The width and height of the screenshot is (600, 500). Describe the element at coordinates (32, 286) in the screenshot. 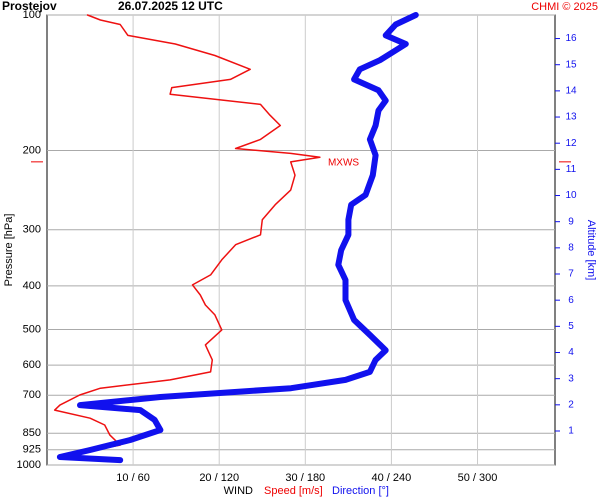

I see `y-tick-label: 400` at that location.